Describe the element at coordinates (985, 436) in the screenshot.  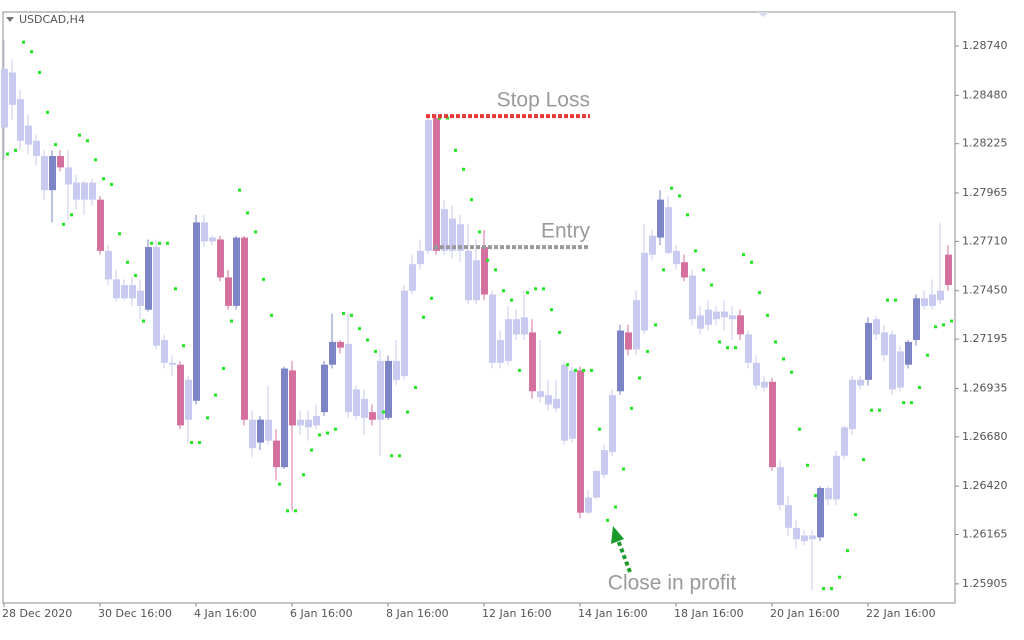
I see `y-tick-label: 1.26680` at that location.